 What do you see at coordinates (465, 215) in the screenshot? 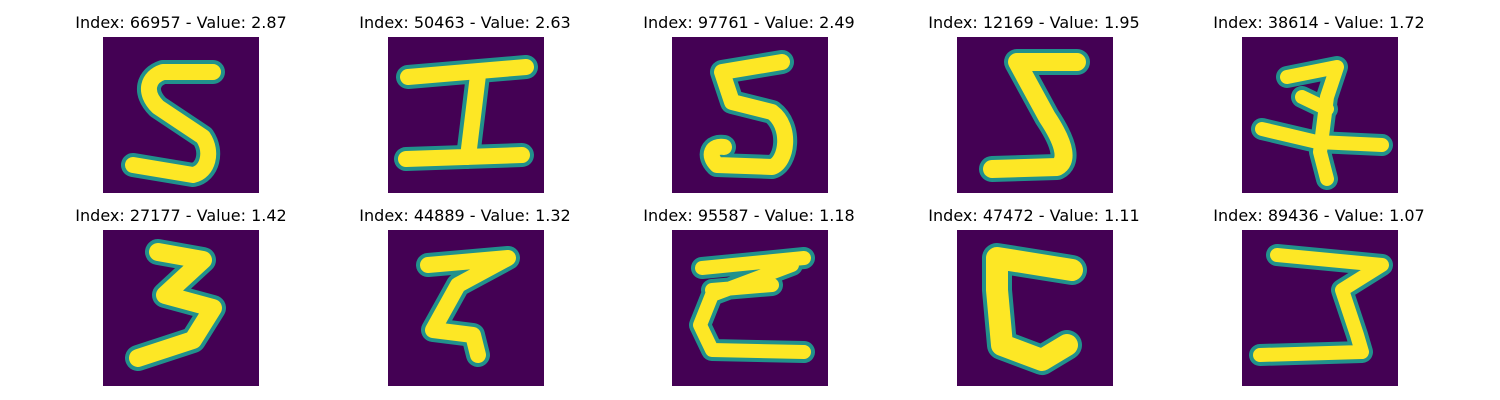
I see `panel-title: Index: 44889 - Value: 1.32` at bounding box center [465, 215].